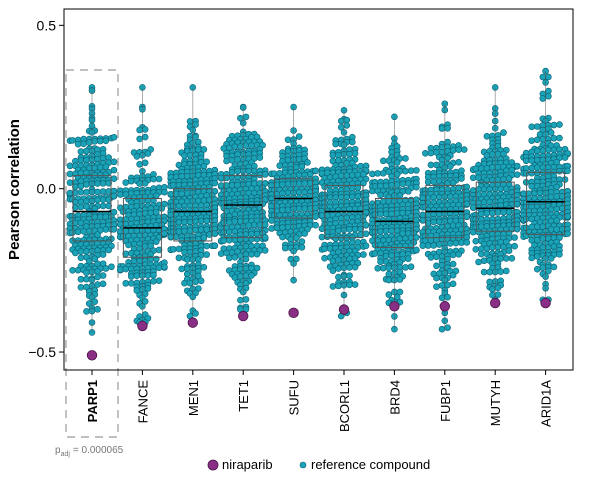  What do you see at coordinates (14, 189) in the screenshot?
I see `y-axis-label: Pearson correlation` at bounding box center [14, 189].